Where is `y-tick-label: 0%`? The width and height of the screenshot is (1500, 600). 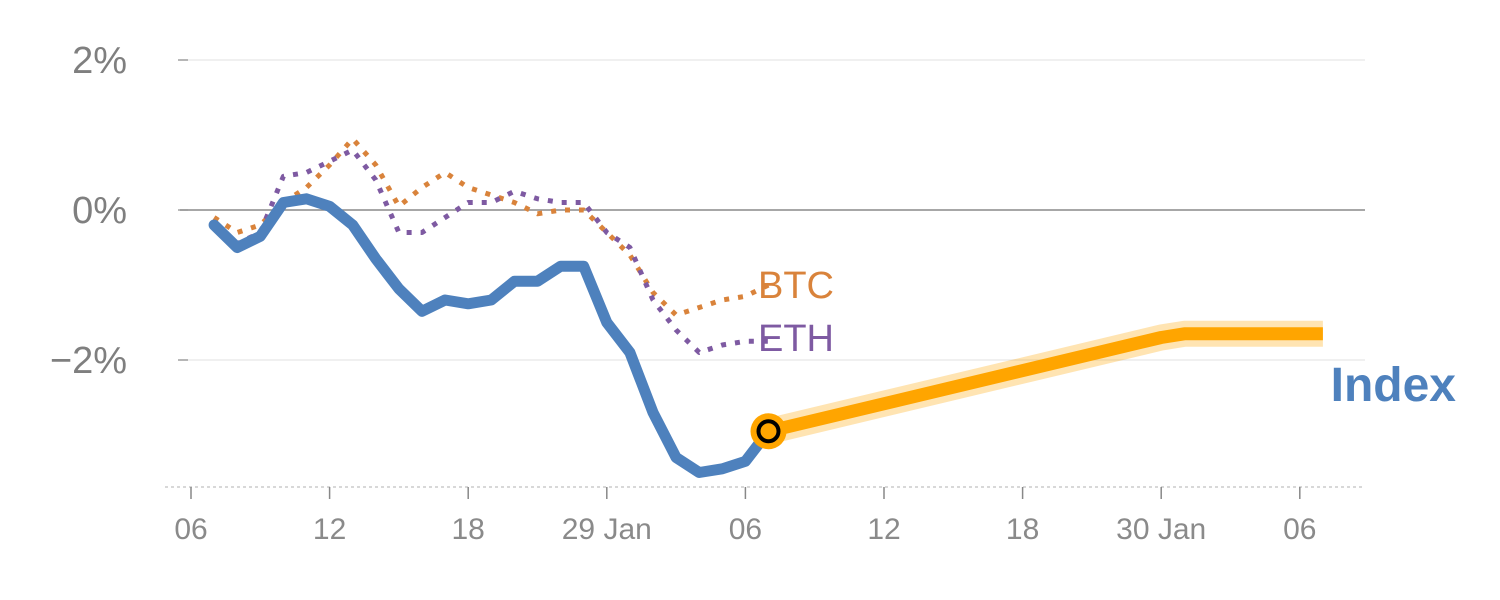
y-tick-label: 0% is located at coordinates (99, 211).